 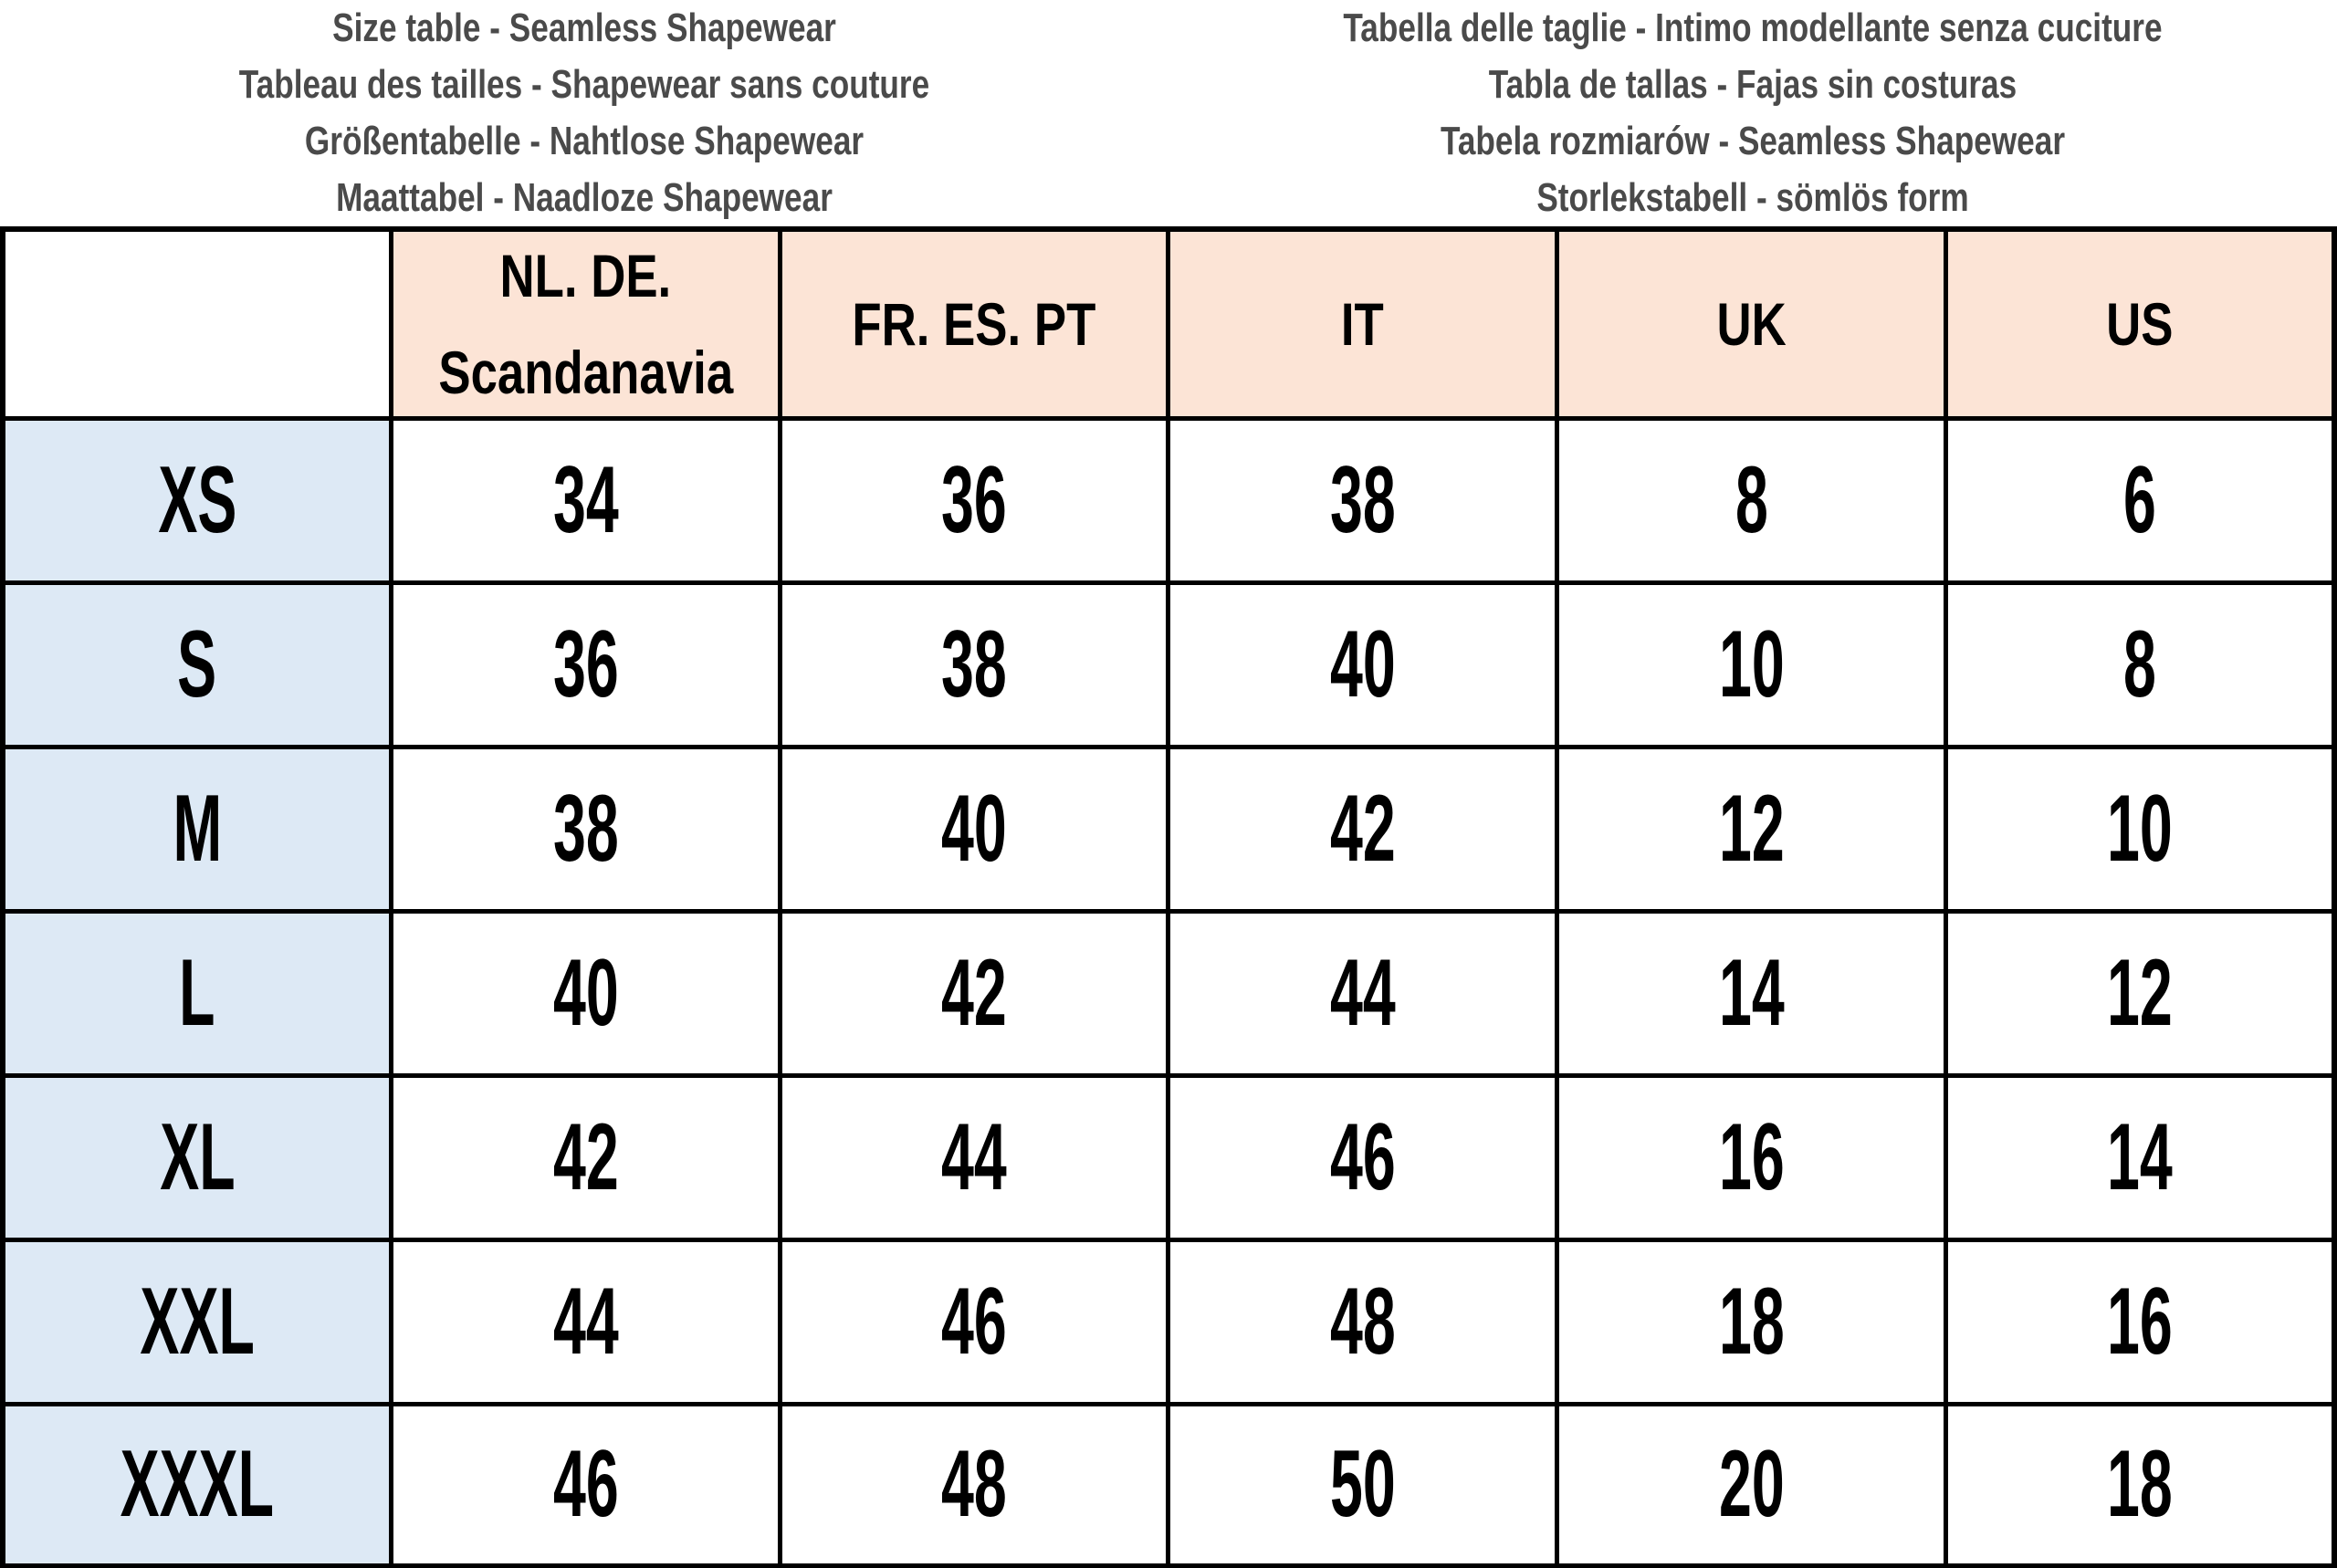 What do you see at coordinates (197, 323) in the screenshot?
I see `corner-cell` at bounding box center [197, 323].